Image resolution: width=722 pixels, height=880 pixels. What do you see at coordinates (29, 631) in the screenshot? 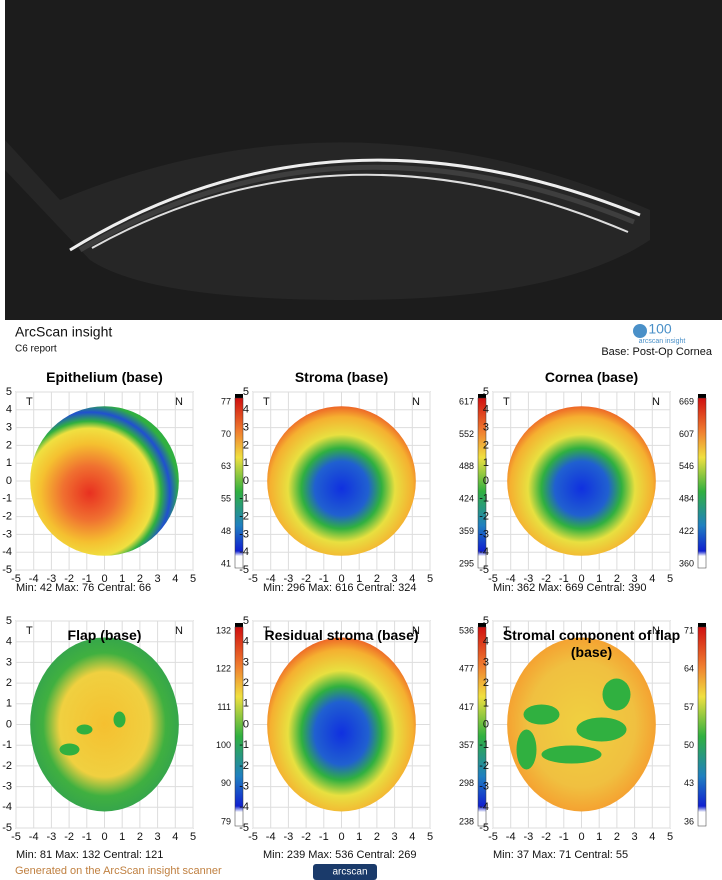
I see `side-label: T` at bounding box center [29, 631].